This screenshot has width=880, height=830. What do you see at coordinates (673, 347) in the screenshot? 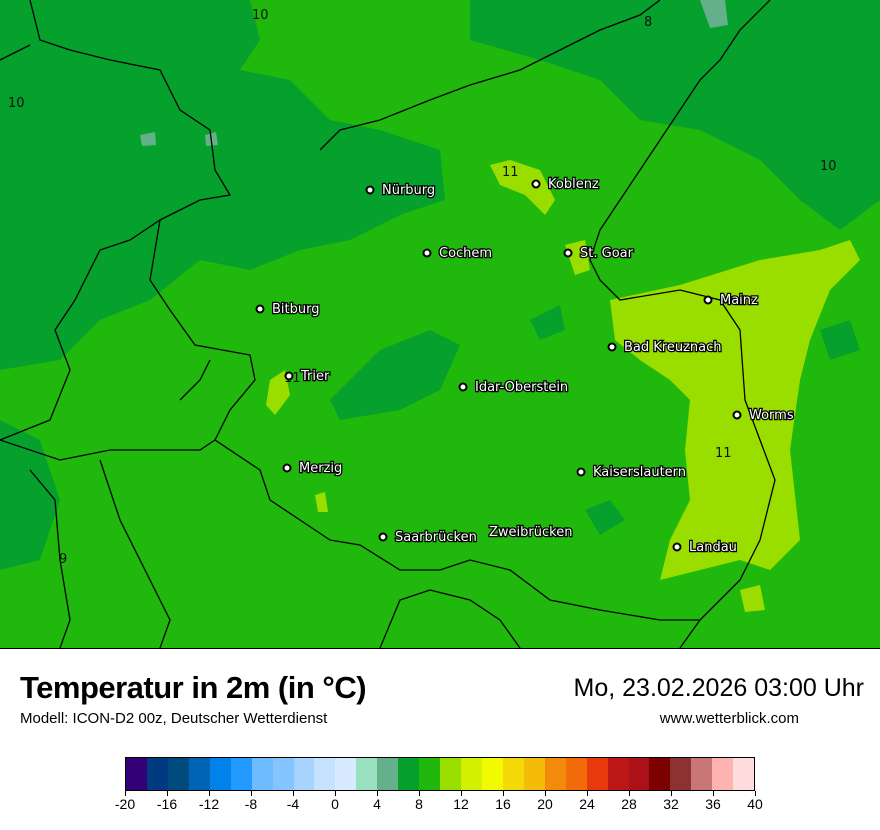
I see `city-label: Bad Kreuznach` at bounding box center [673, 347].